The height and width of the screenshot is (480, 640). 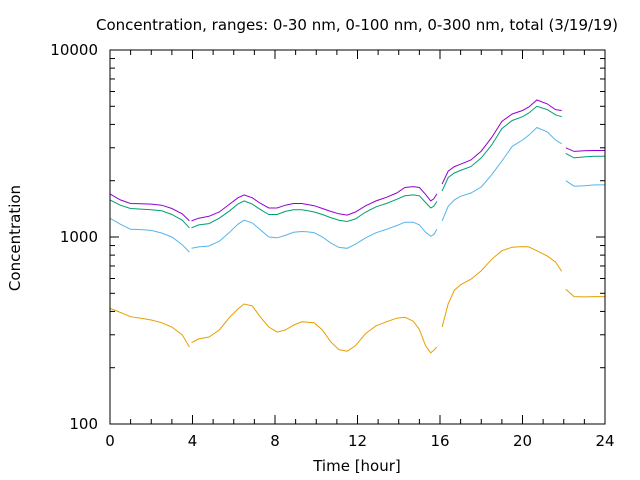 What do you see at coordinates (83, 424) in the screenshot?
I see `y-tick-label: 100` at bounding box center [83, 424].